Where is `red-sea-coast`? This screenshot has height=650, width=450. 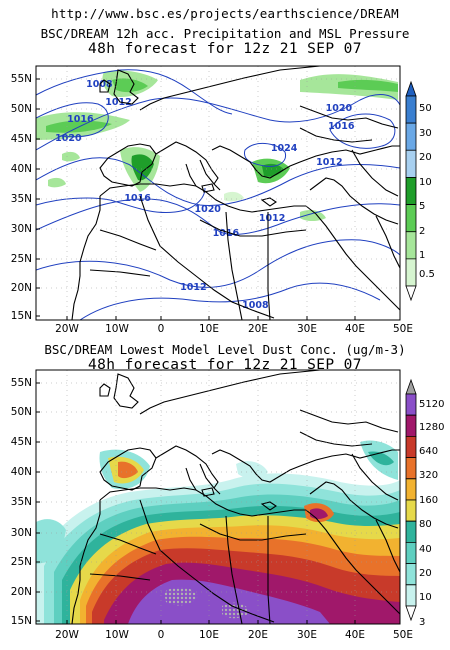
red-sea-coast is located at coordinates (352, 258).